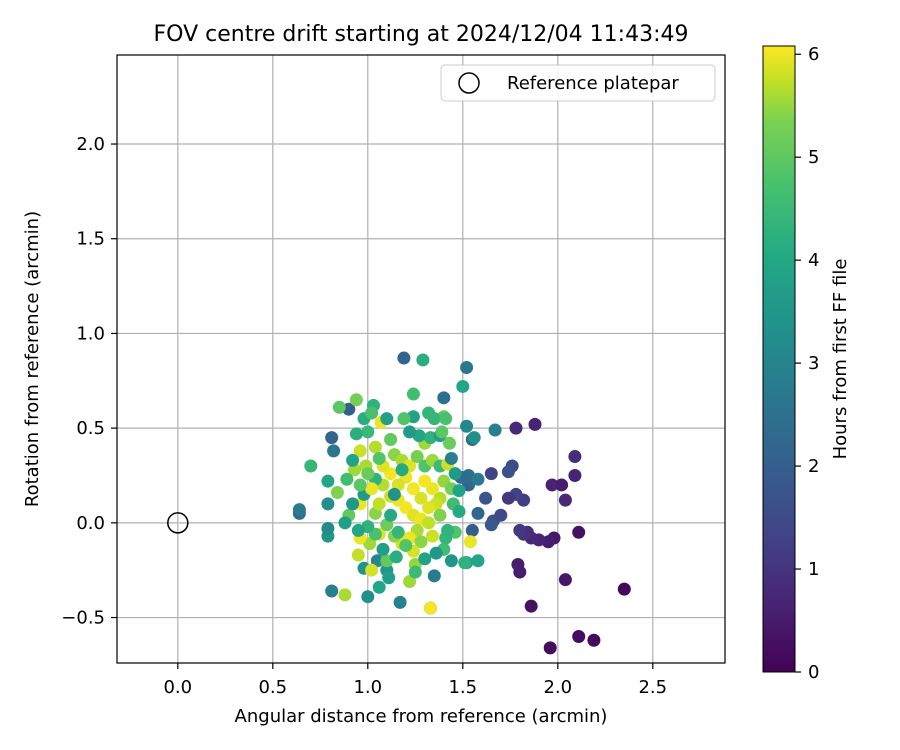  I want to click on legend-reference-marker, so click(469, 83).